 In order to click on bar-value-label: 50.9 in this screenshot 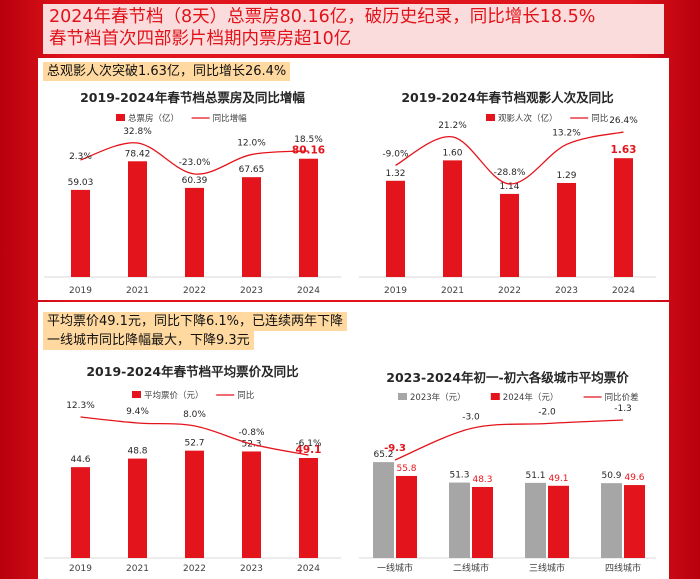, I will do `click(611, 476)`.